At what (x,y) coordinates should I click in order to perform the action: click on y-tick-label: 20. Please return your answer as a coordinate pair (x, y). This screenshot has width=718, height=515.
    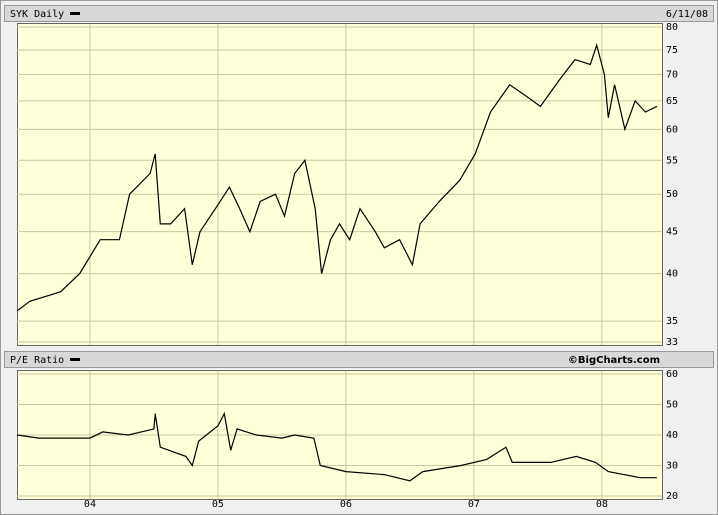
    Looking at the image, I should click on (672, 496).